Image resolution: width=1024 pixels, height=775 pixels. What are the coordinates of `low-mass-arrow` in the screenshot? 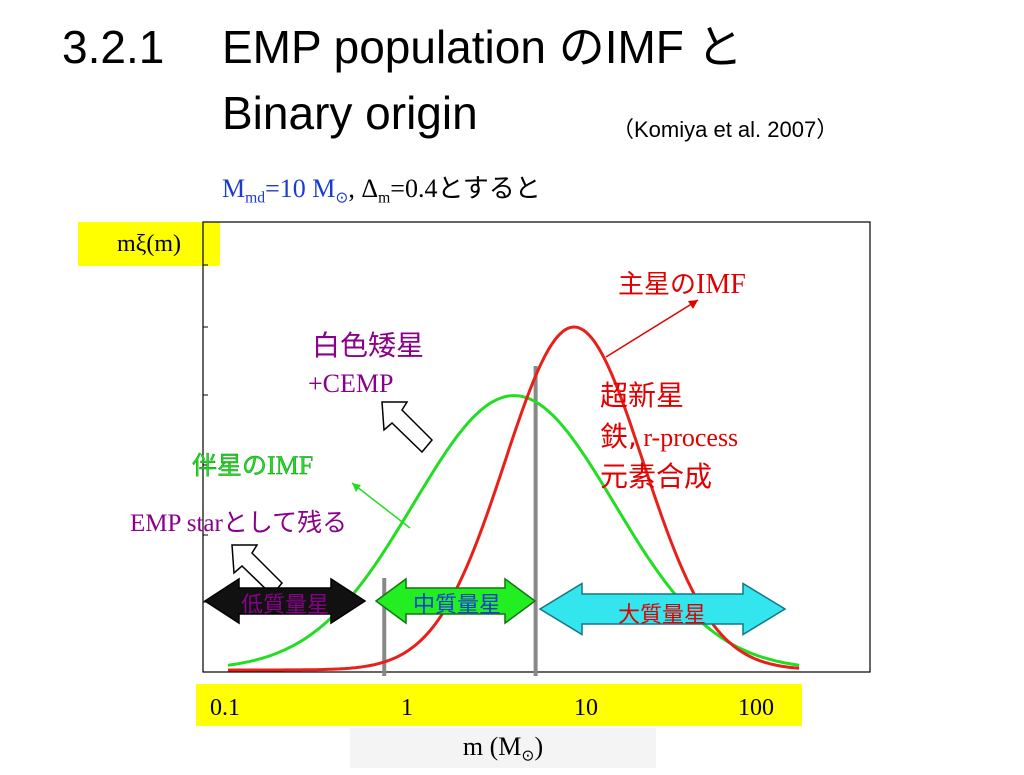 It's located at (285, 601).